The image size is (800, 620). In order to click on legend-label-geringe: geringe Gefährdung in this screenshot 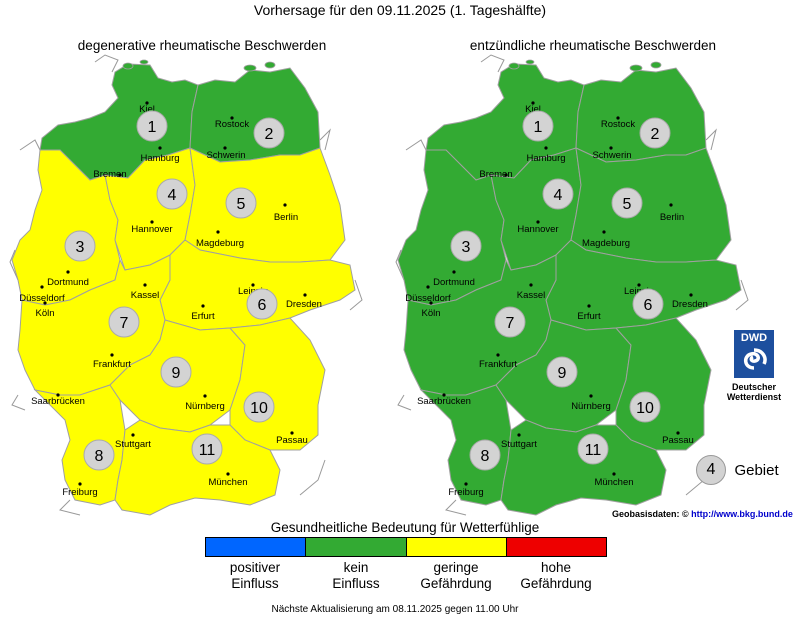, I will do `click(456, 575)`.